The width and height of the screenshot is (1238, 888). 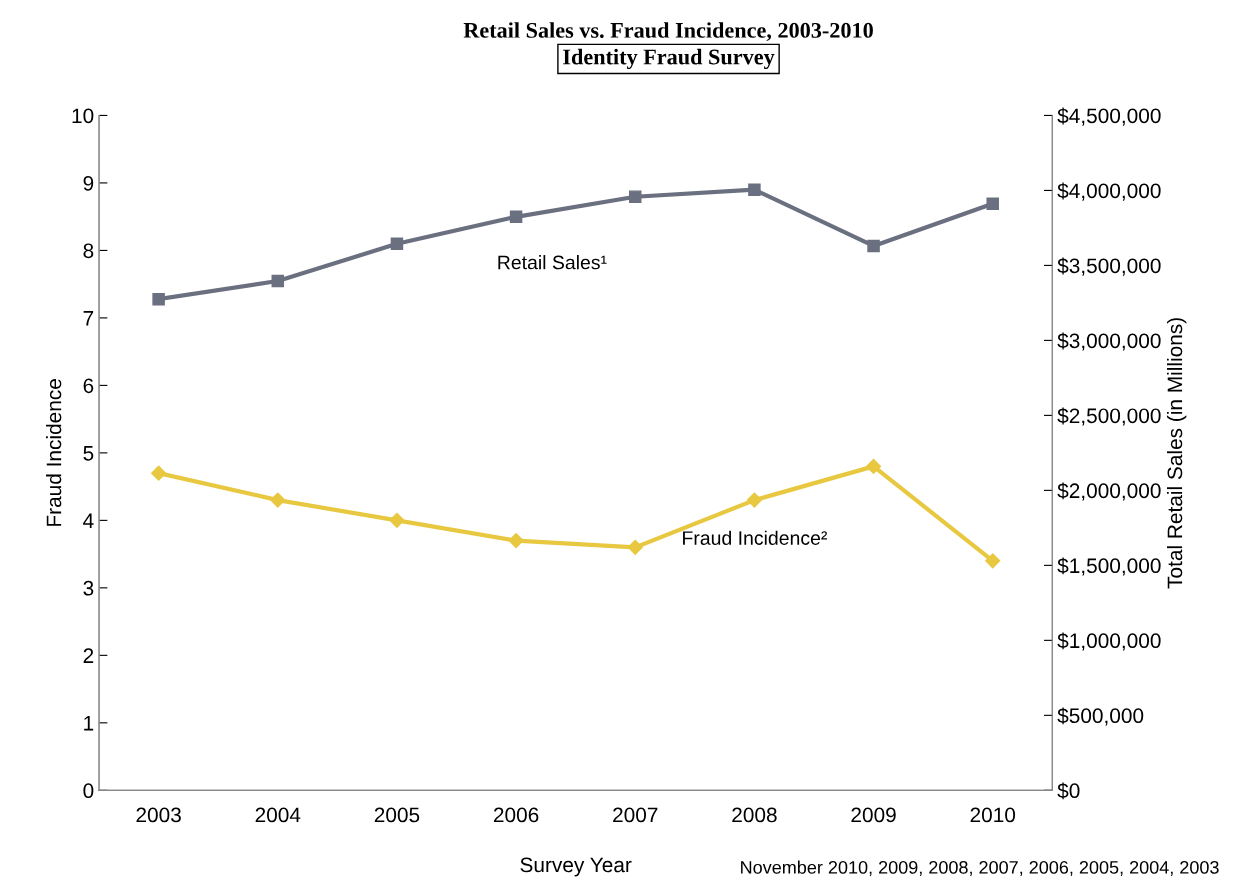 I want to click on y-tick-label: 0, so click(x=88, y=791).